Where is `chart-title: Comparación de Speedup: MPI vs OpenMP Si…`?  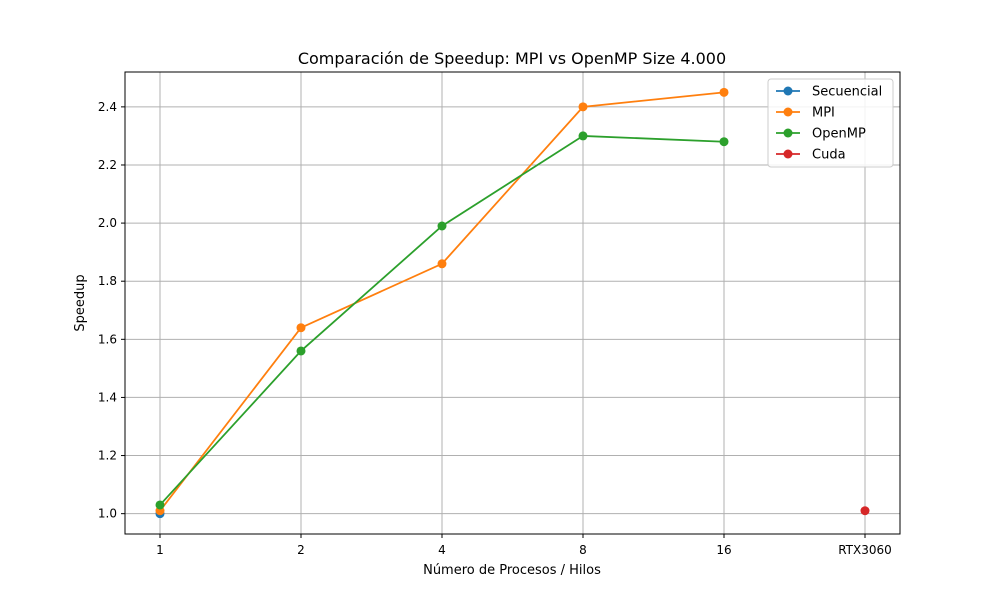
chart-title: Comparación de Speedup: MPI vs OpenMP Si… is located at coordinates (512, 58).